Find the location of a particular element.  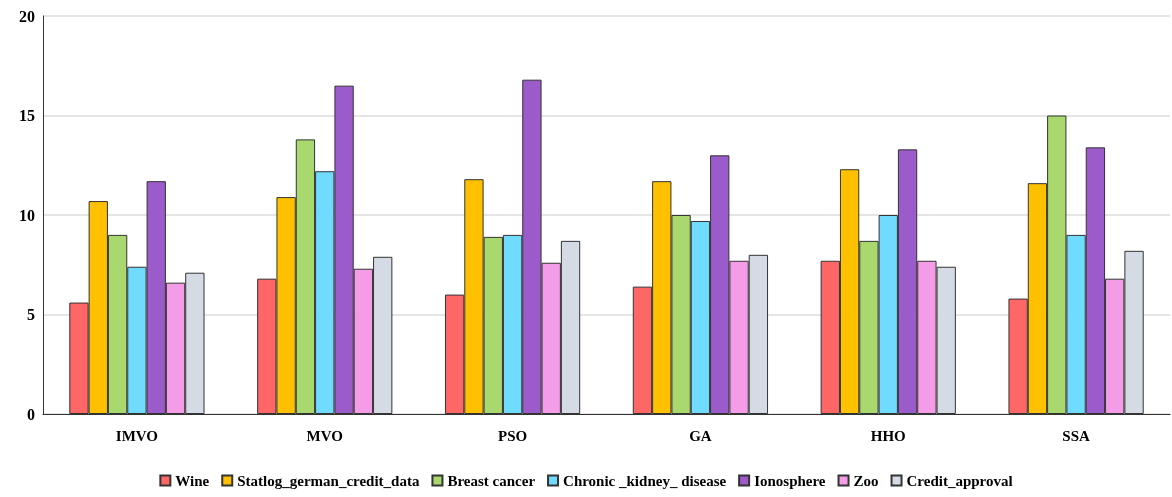

y-tick-label: 5 is located at coordinates (31, 314).